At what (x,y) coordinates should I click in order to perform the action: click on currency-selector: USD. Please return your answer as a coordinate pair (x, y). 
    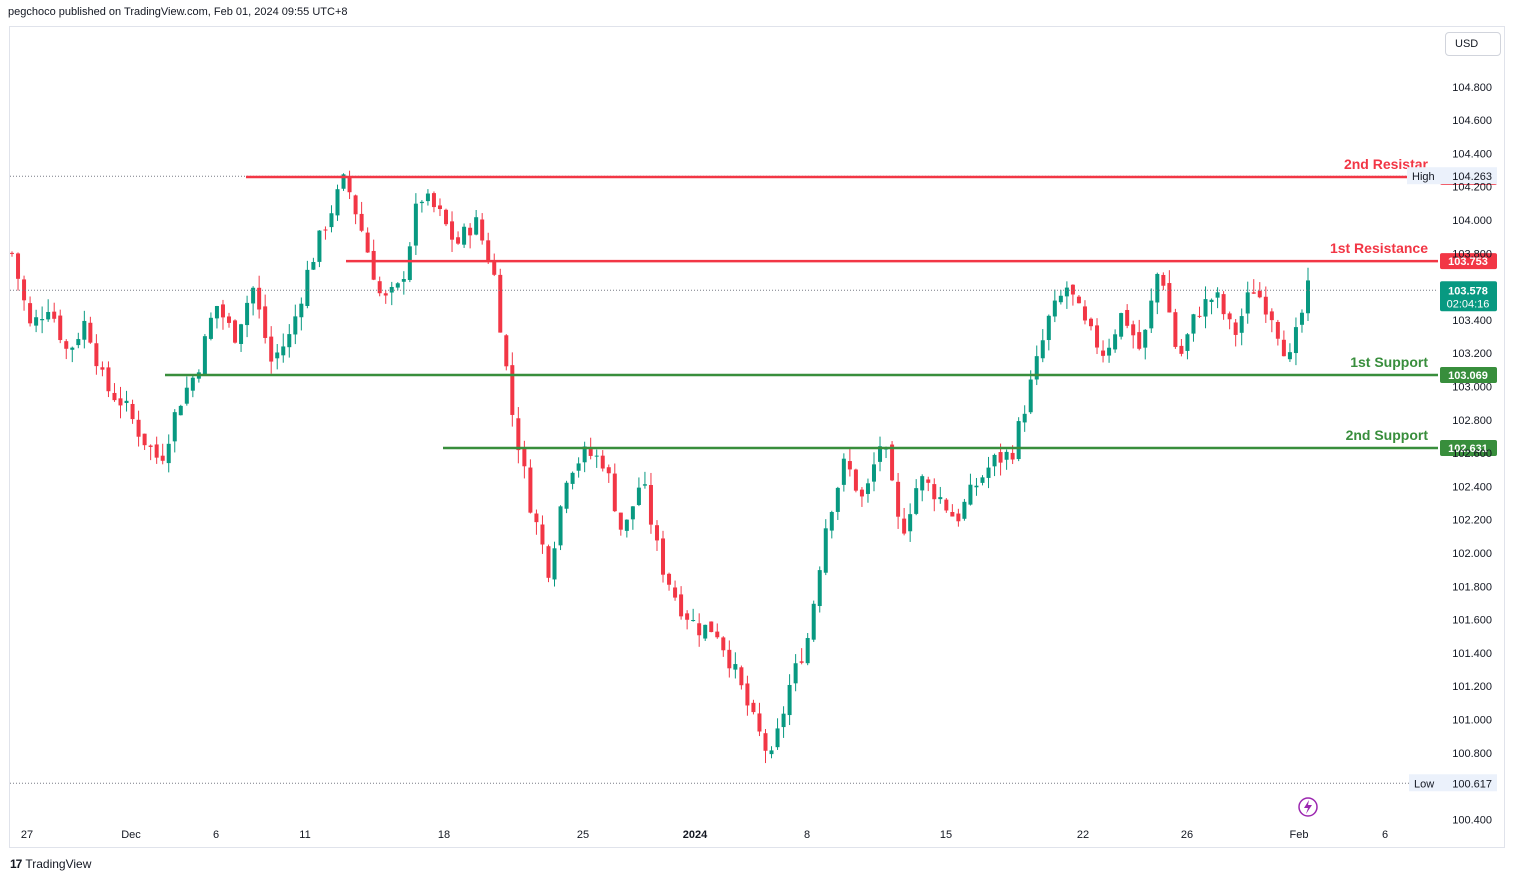
    Looking at the image, I should click on (1473, 44).